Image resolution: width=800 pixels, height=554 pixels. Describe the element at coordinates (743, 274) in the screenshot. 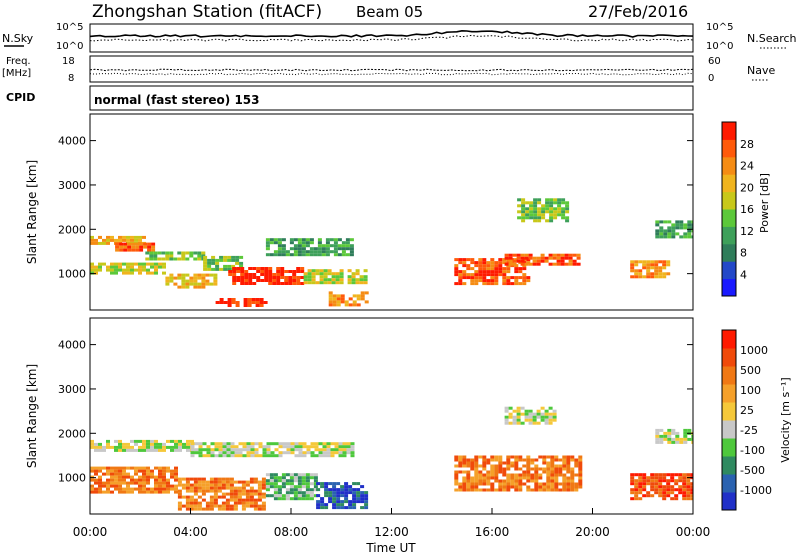

I see `colorbar-tick-label: 4` at that location.